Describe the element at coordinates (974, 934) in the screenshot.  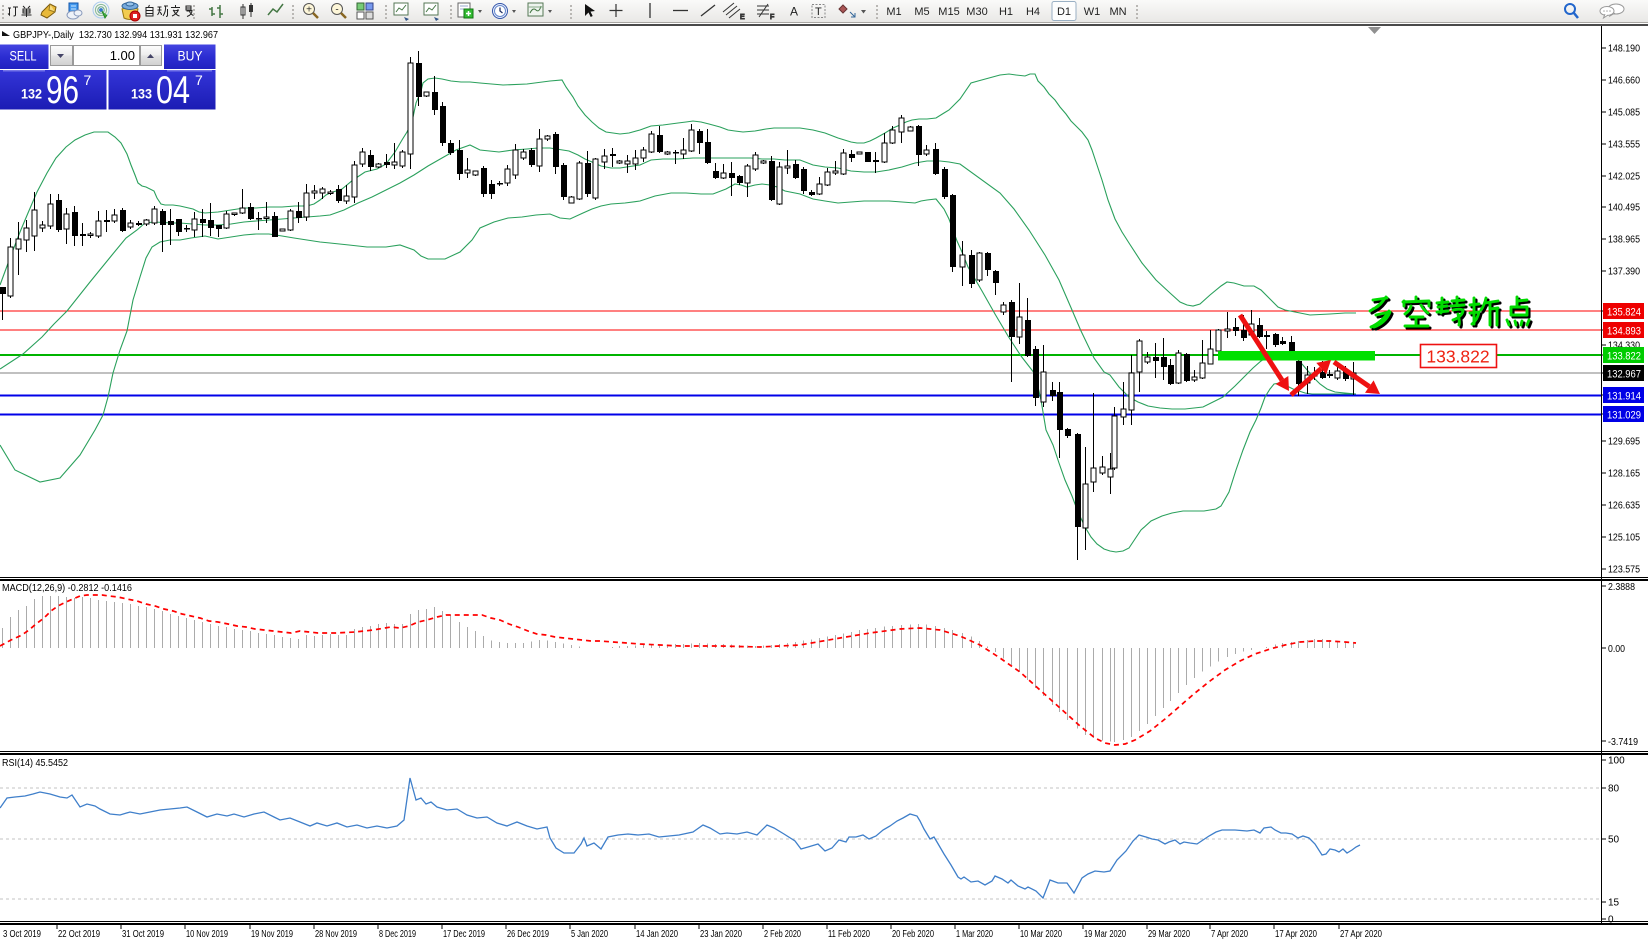
I see `svg-text: 1 Mar 2020` at that location.